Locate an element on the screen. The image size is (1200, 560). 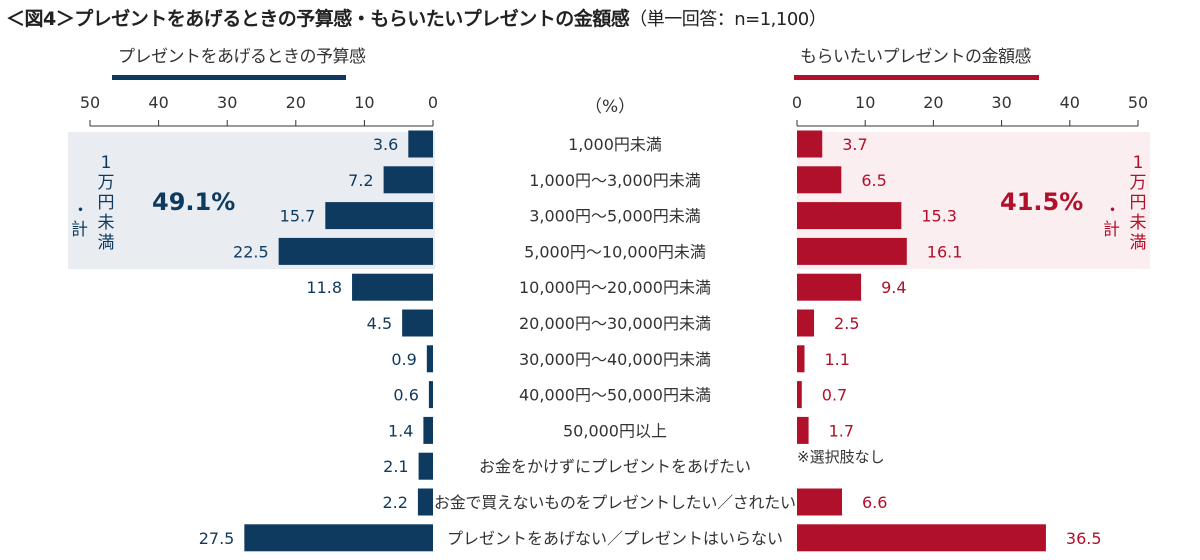
no-option-note: ※選択肢なし is located at coordinates (841, 457).